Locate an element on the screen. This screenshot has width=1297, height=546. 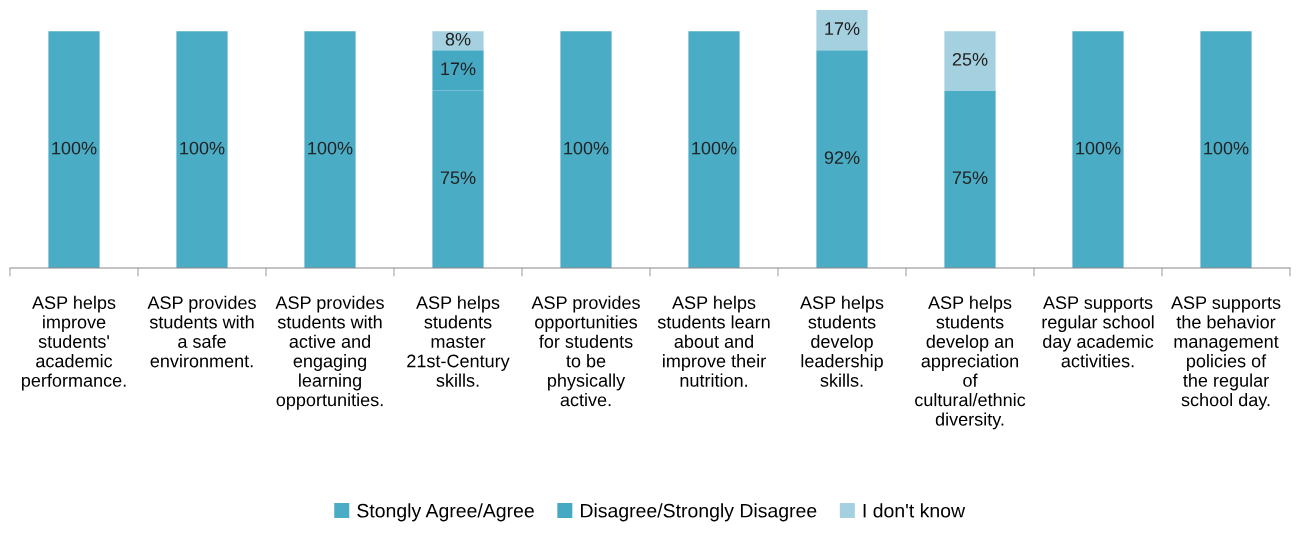
x-tick-label: ASP helps students develop an appreciation of cultural/ethnic diversity. is located at coordinates (970, 362).